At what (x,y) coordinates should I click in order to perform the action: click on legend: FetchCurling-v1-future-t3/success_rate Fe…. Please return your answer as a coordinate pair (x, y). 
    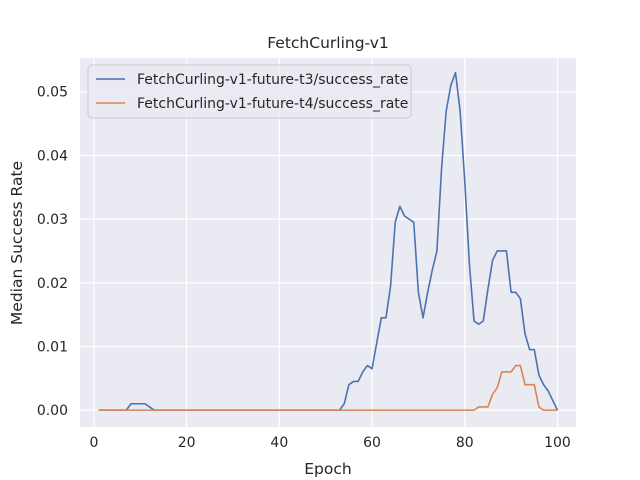
    Looking at the image, I should click on (249, 91).